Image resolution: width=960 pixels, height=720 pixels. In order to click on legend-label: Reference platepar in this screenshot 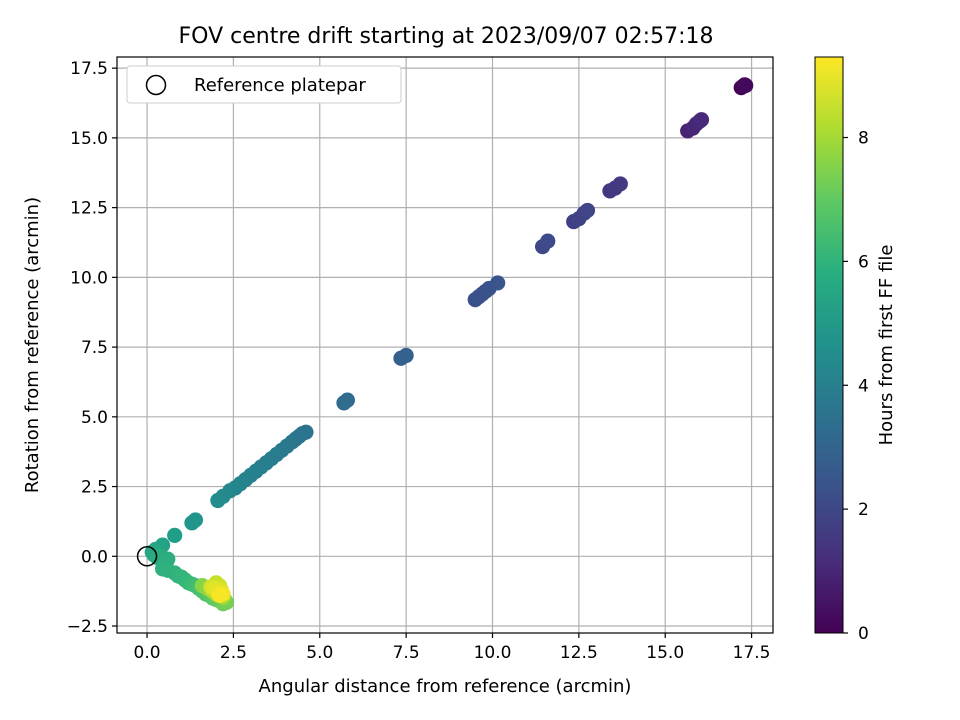, I will do `click(280, 85)`.